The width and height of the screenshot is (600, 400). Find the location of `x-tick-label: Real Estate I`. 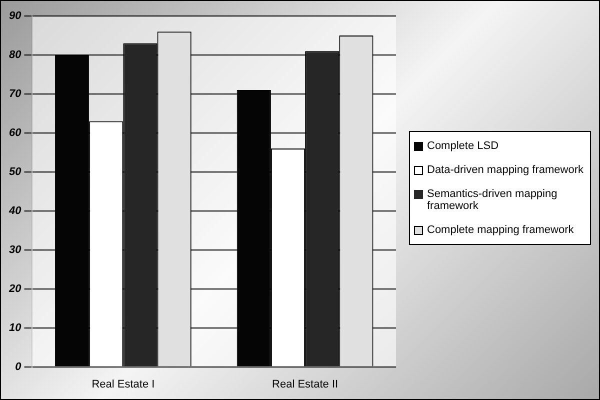

x-tick-label: Real Estate I is located at coordinates (123, 384).